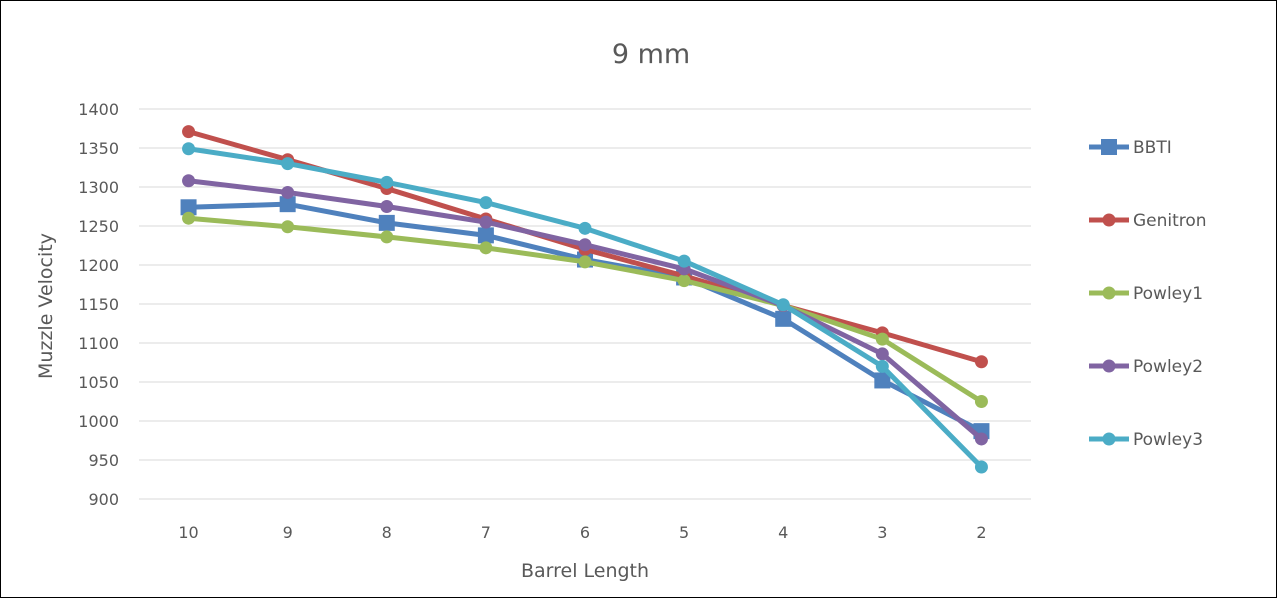  Describe the element at coordinates (98, 265) in the screenshot. I see `y-tick-label: 1200` at that location.